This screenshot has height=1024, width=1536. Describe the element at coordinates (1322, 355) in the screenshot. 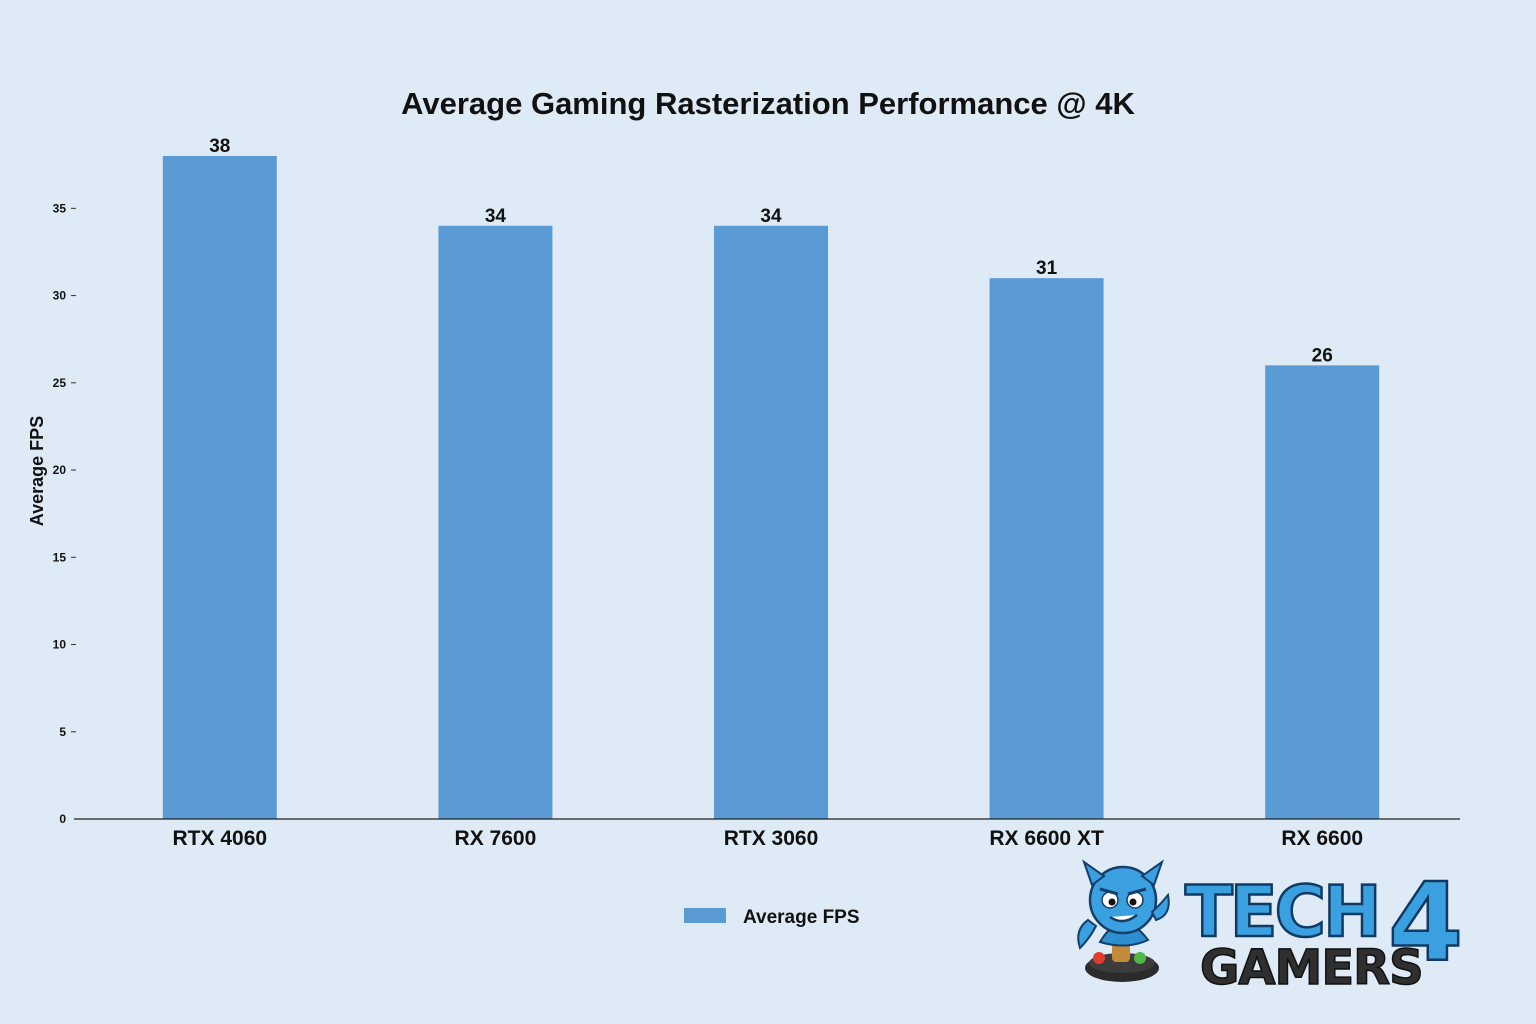

I see `data-label: 26` at that location.